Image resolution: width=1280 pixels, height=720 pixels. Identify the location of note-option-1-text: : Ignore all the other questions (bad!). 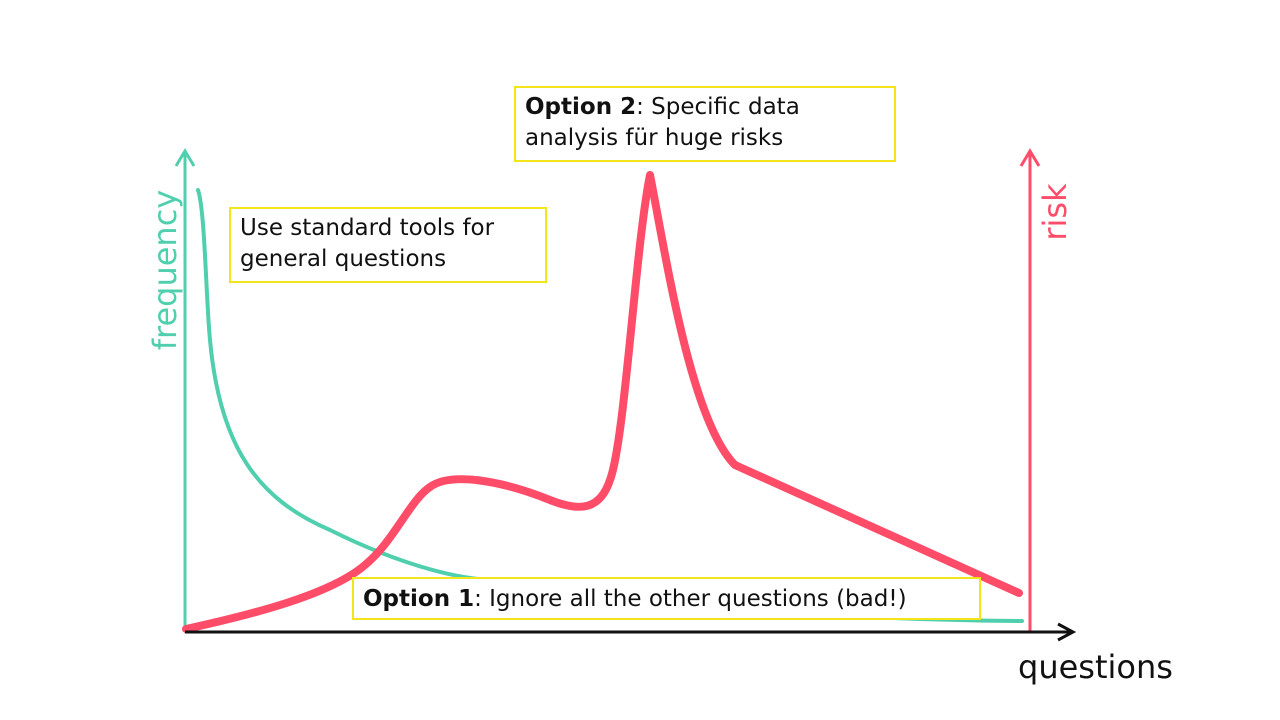
(690, 599).